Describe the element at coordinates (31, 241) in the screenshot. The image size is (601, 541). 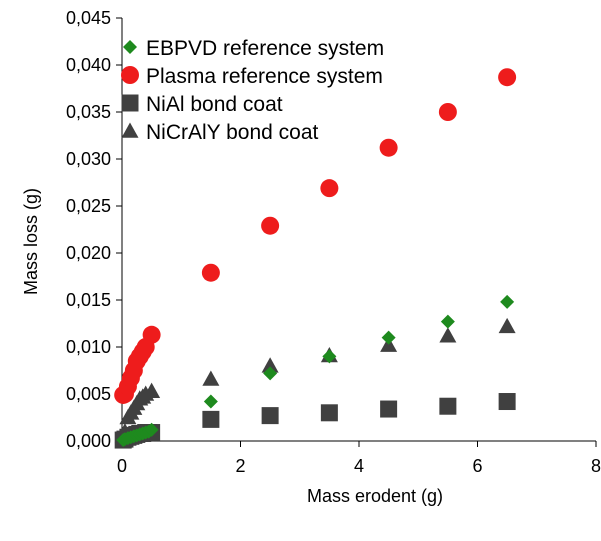
I see `y-axis-title: Mass loss (g)` at that location.